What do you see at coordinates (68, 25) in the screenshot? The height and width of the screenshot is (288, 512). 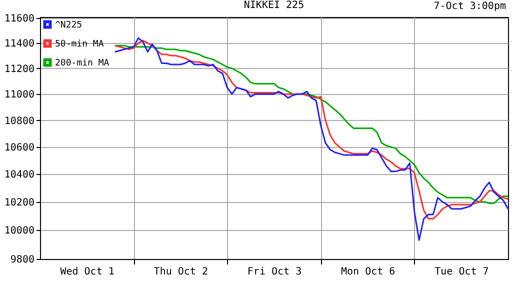 I see `legend-label: ^N225` at bounding box center [68, 25].